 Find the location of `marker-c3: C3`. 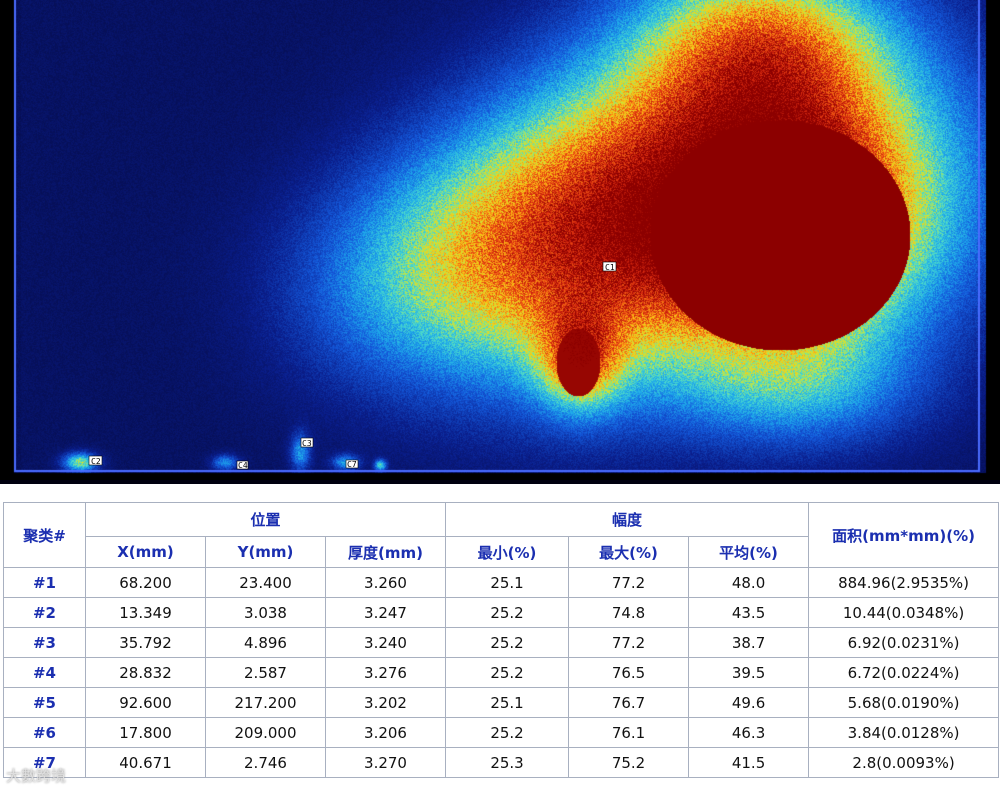

marker-c3: C3 is located at coordinates (307, 442).